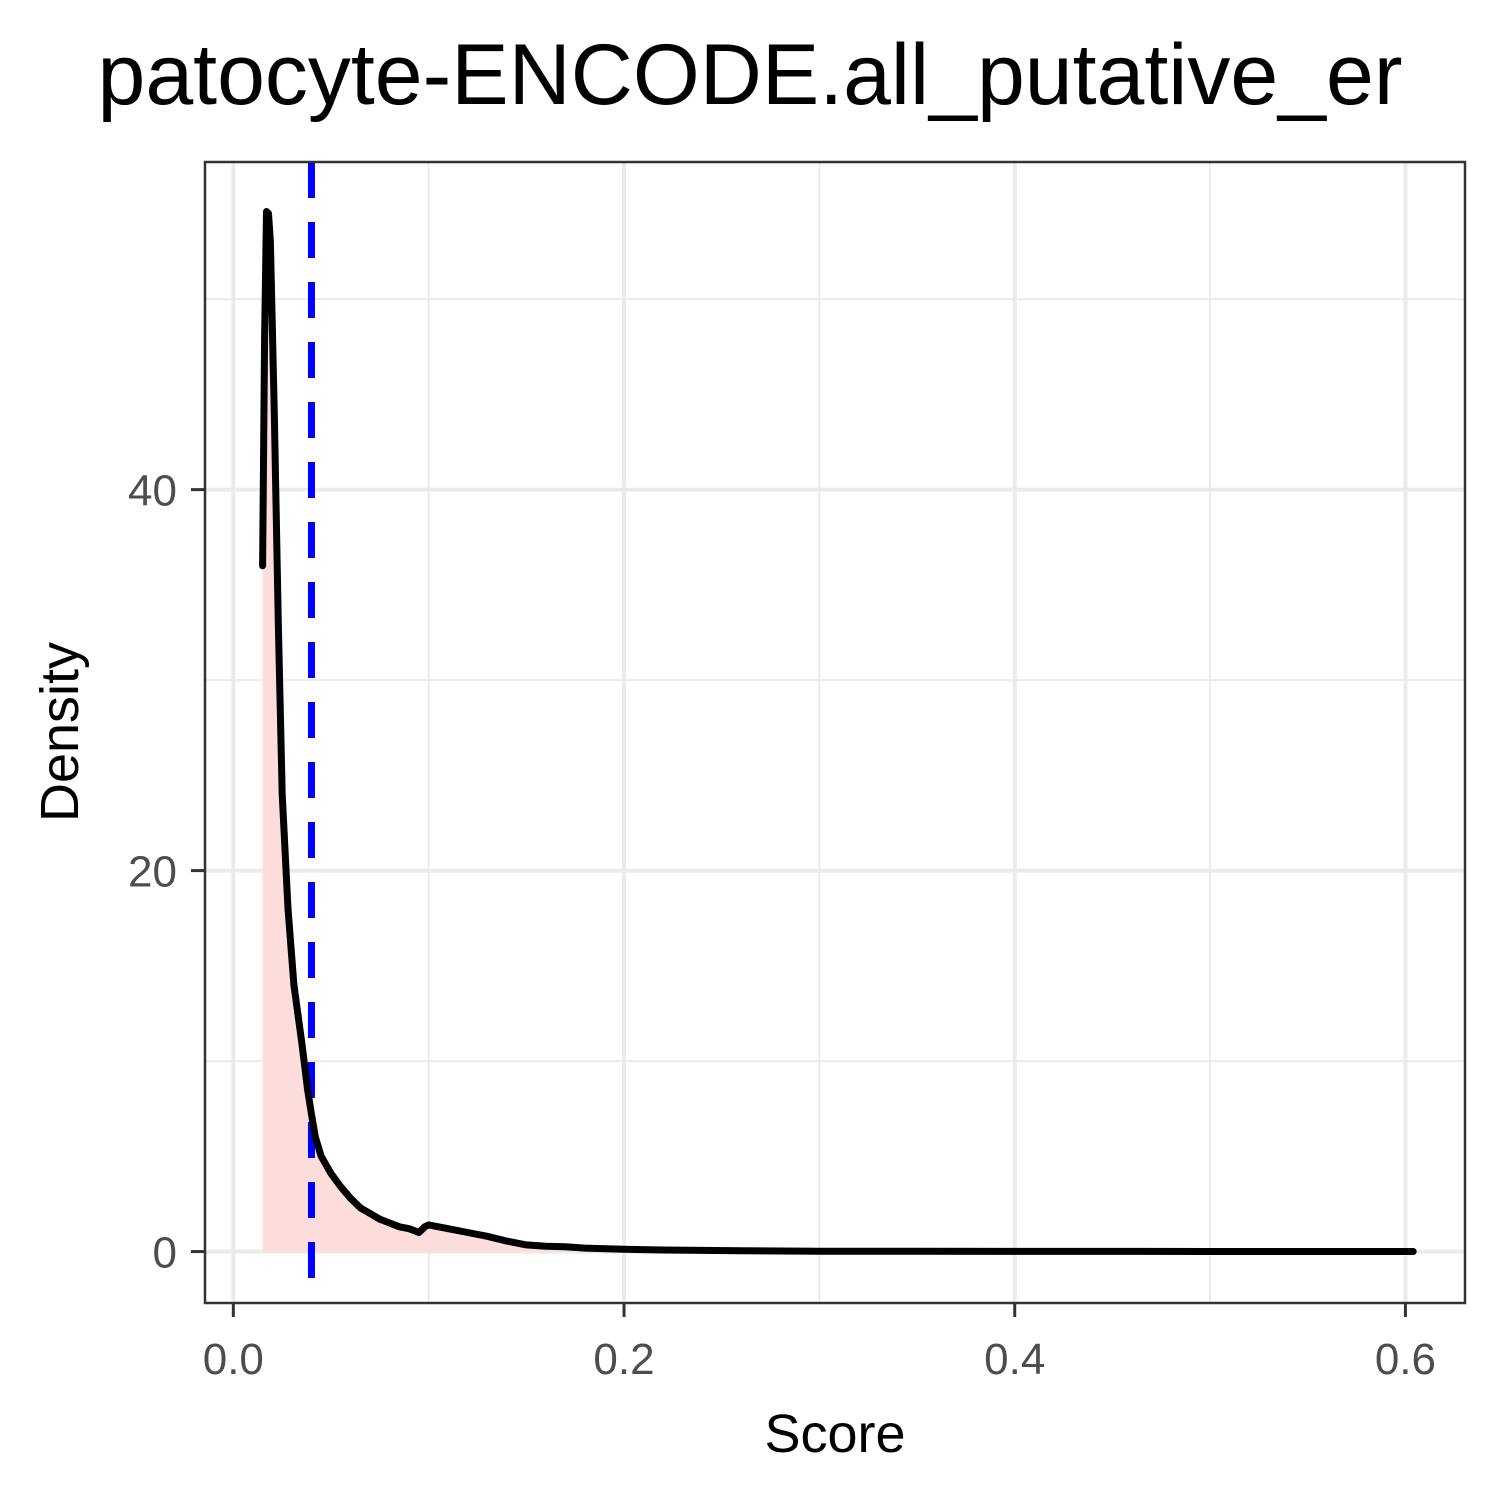 This screenshot has width=1500, height=1505. Describe the element at coordinates (750, 75) in the screenshot. I see `chart-title: patocyte-ENCODE.all_putative_er` at that location.